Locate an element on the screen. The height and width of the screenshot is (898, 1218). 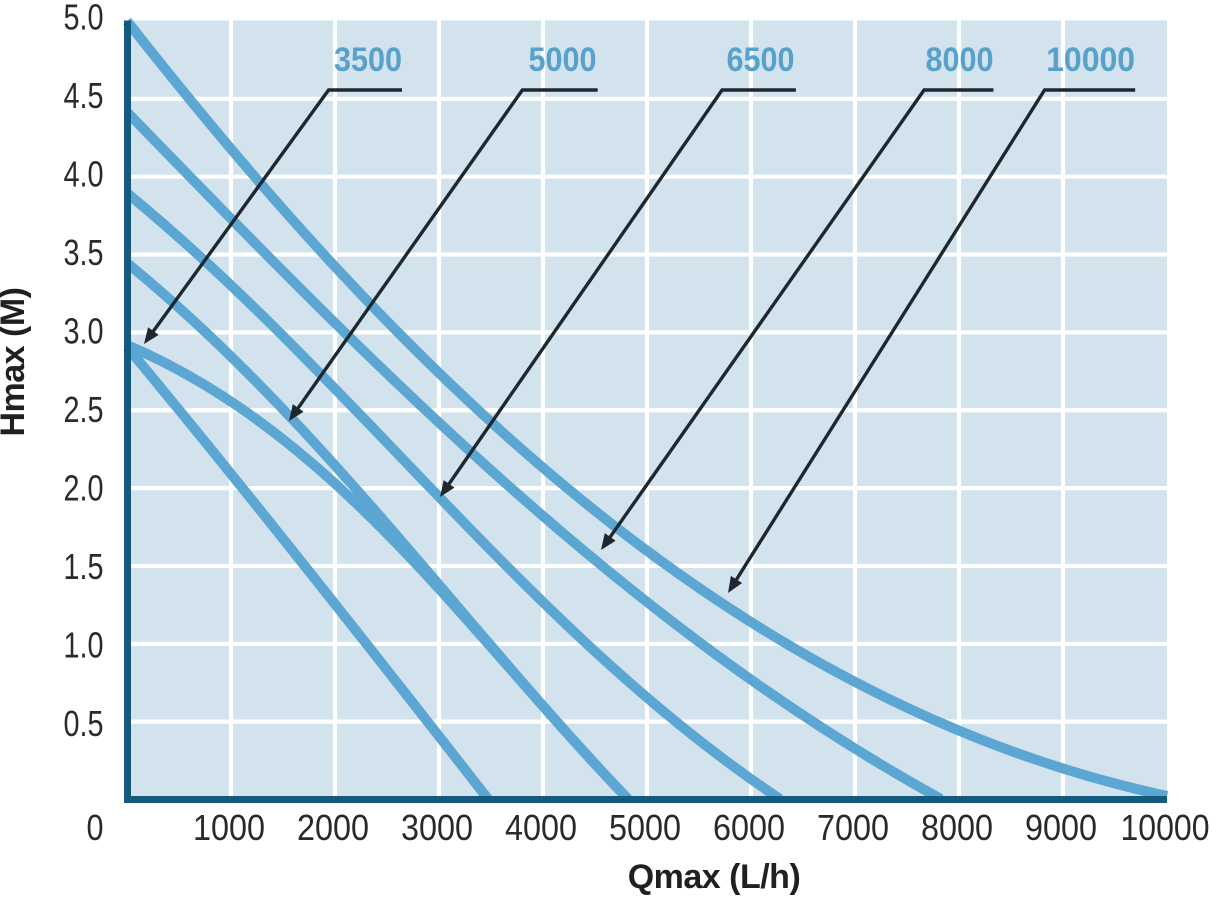
svg-text: 0 is located at coordinates (95, 827).